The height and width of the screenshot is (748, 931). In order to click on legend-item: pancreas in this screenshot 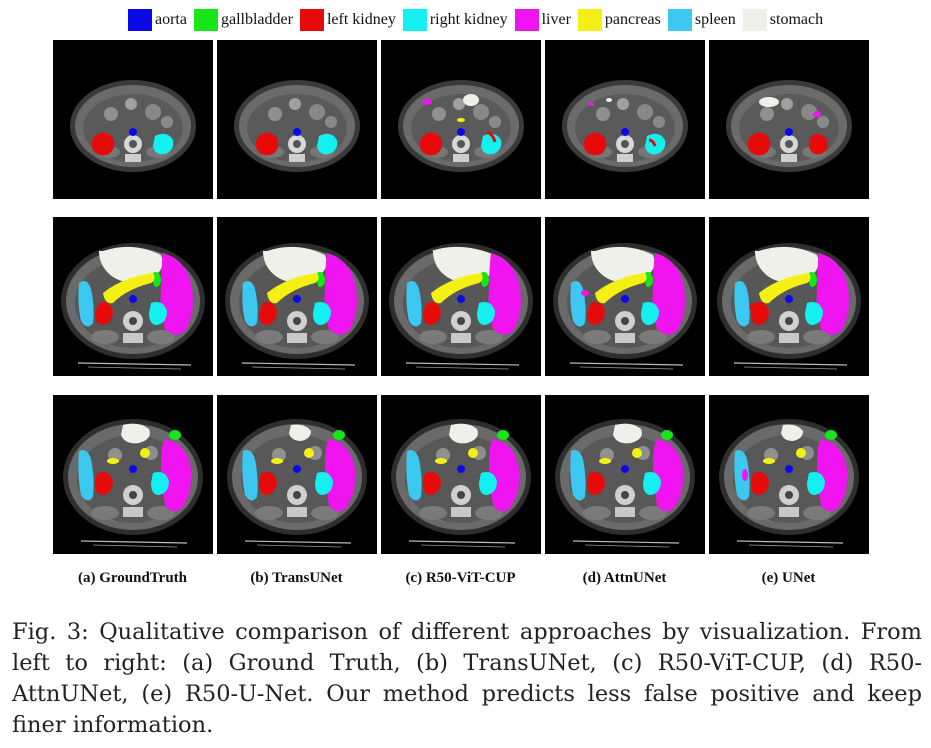, I will do `click(619, 20)`.